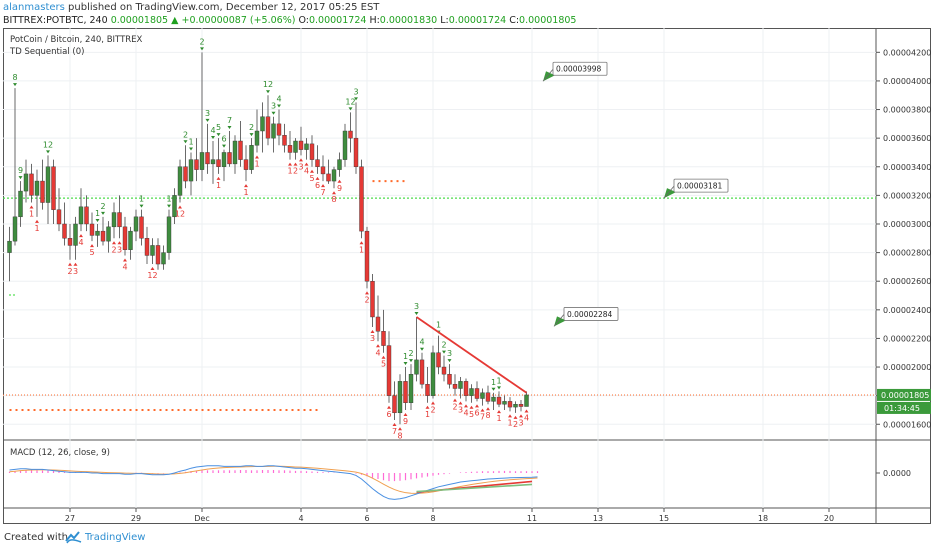 The width and height of the screenshot is (932, 550). I want to click on td-count-up: 8, so click(14, 77).